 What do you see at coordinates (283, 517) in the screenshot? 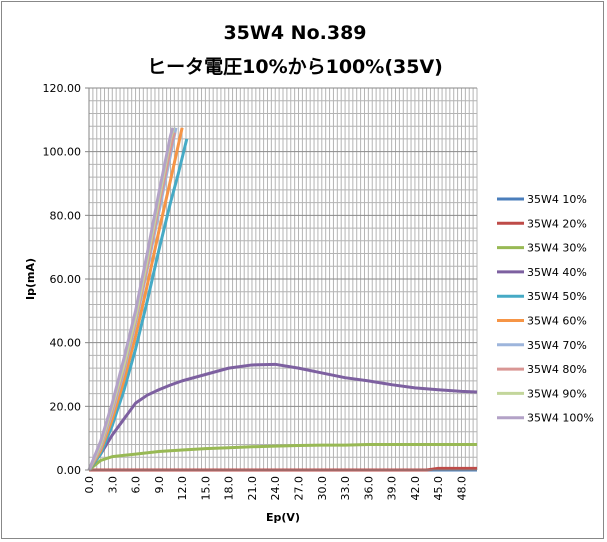
I see `x-axis-label: Ep(V)` at bounding box center [283, 517].